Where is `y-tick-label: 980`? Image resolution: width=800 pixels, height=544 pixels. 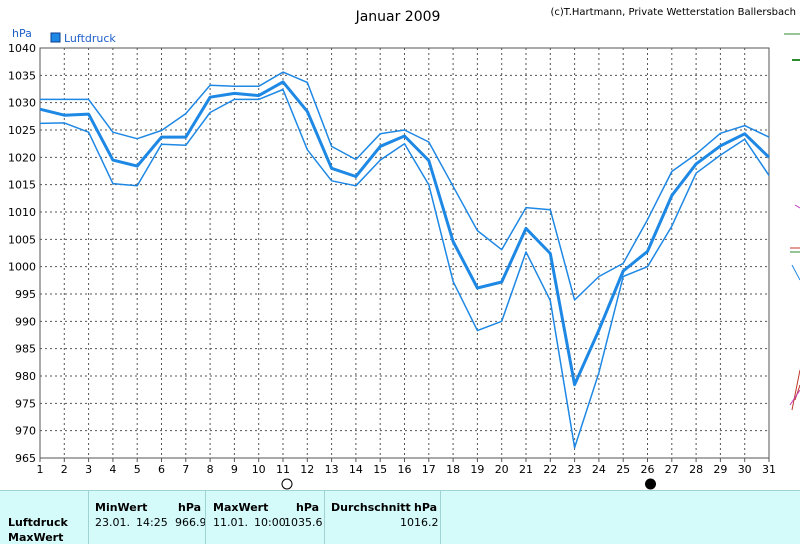
y-tick-label: 980 is located at coordinates (25, 376).